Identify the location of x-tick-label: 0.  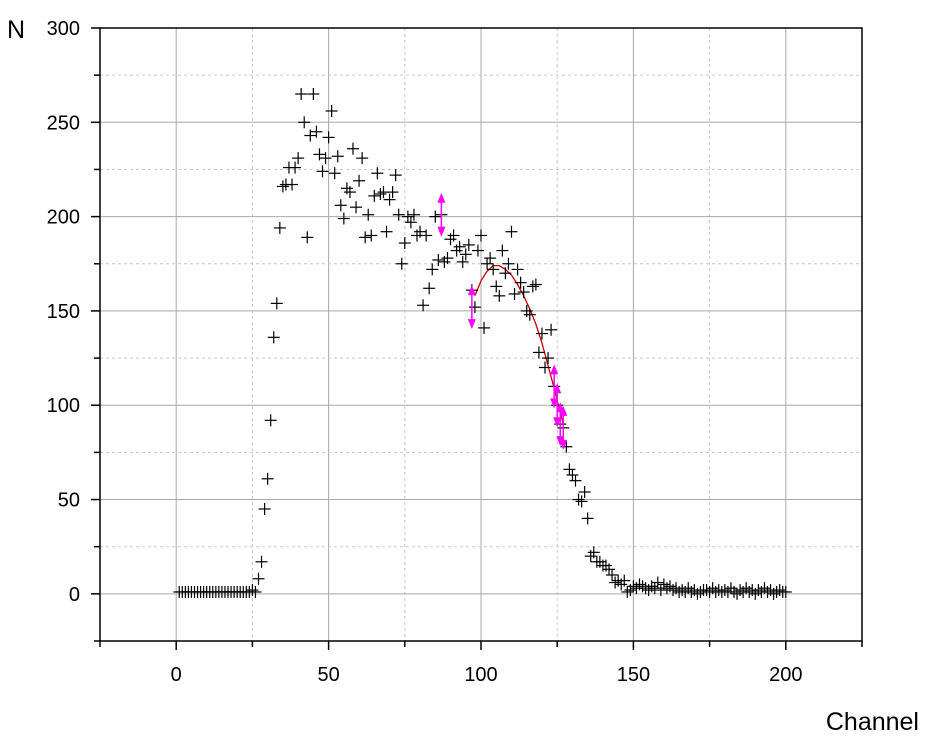
(176, 675).